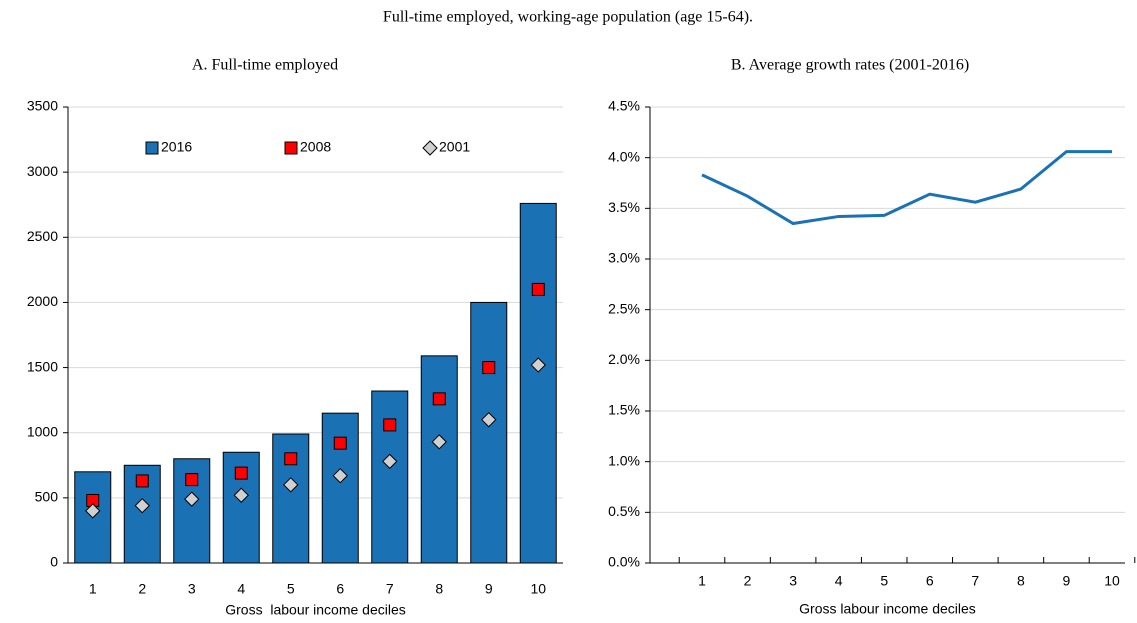 This screenshot has height=623, width=1137. I want to click on y-tick-label: 2.0%, so click(624, 359).